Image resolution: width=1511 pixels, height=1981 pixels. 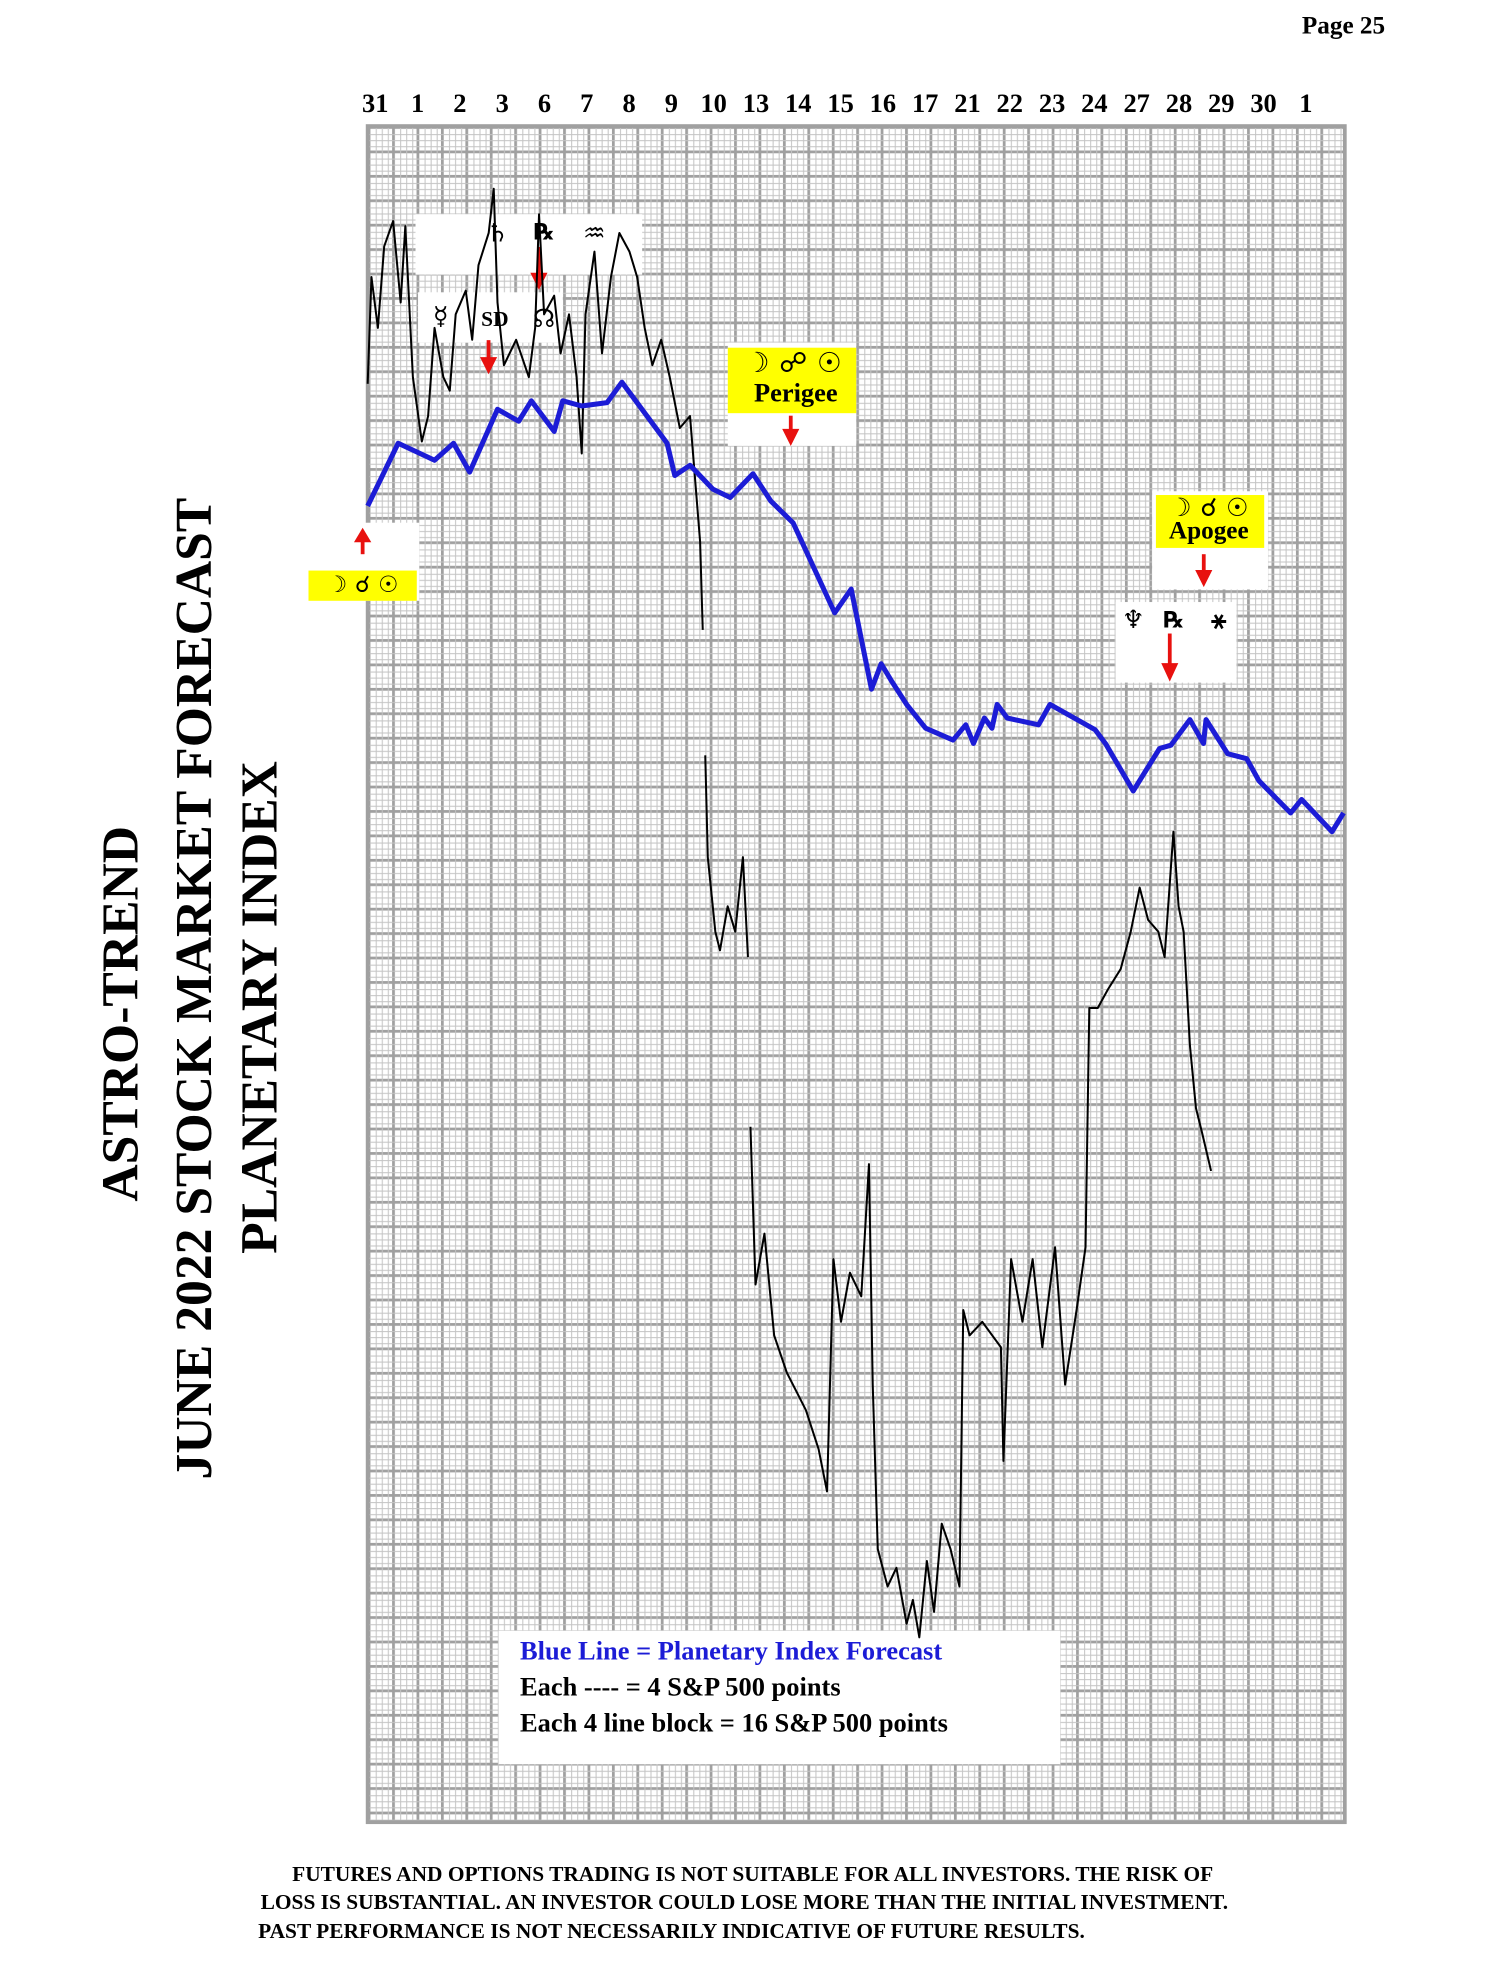 What do you see at coordinates (671, 103) in the screenshot?
I see `x-tick-label: 9` at bounding box center [671, 103].